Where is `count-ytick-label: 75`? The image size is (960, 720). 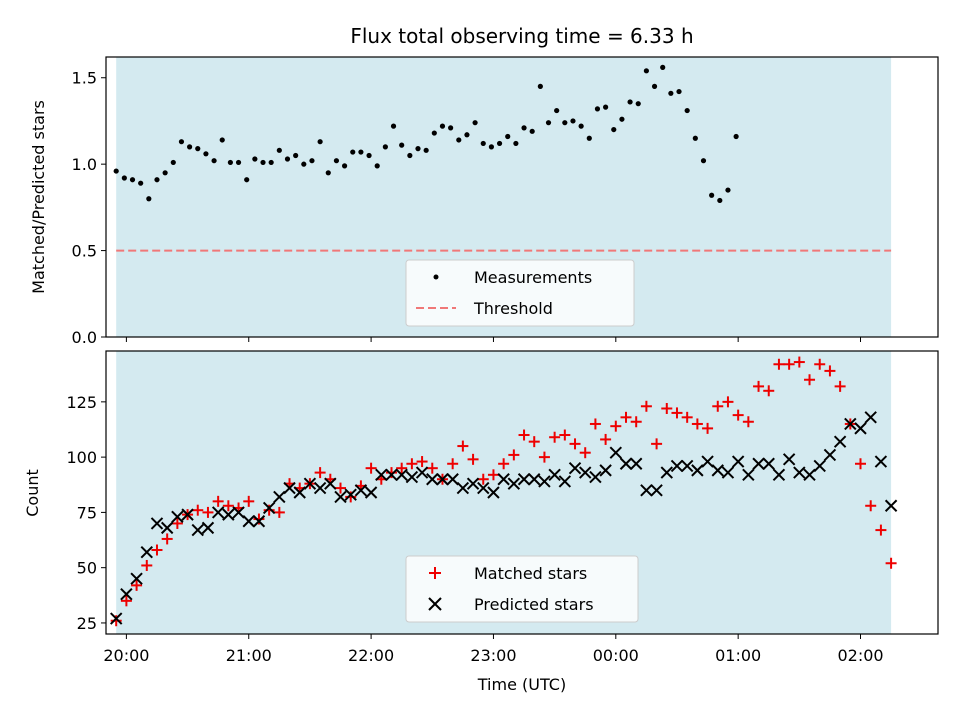
count-ytick-label: 75 is located at coordinates (87, 512).